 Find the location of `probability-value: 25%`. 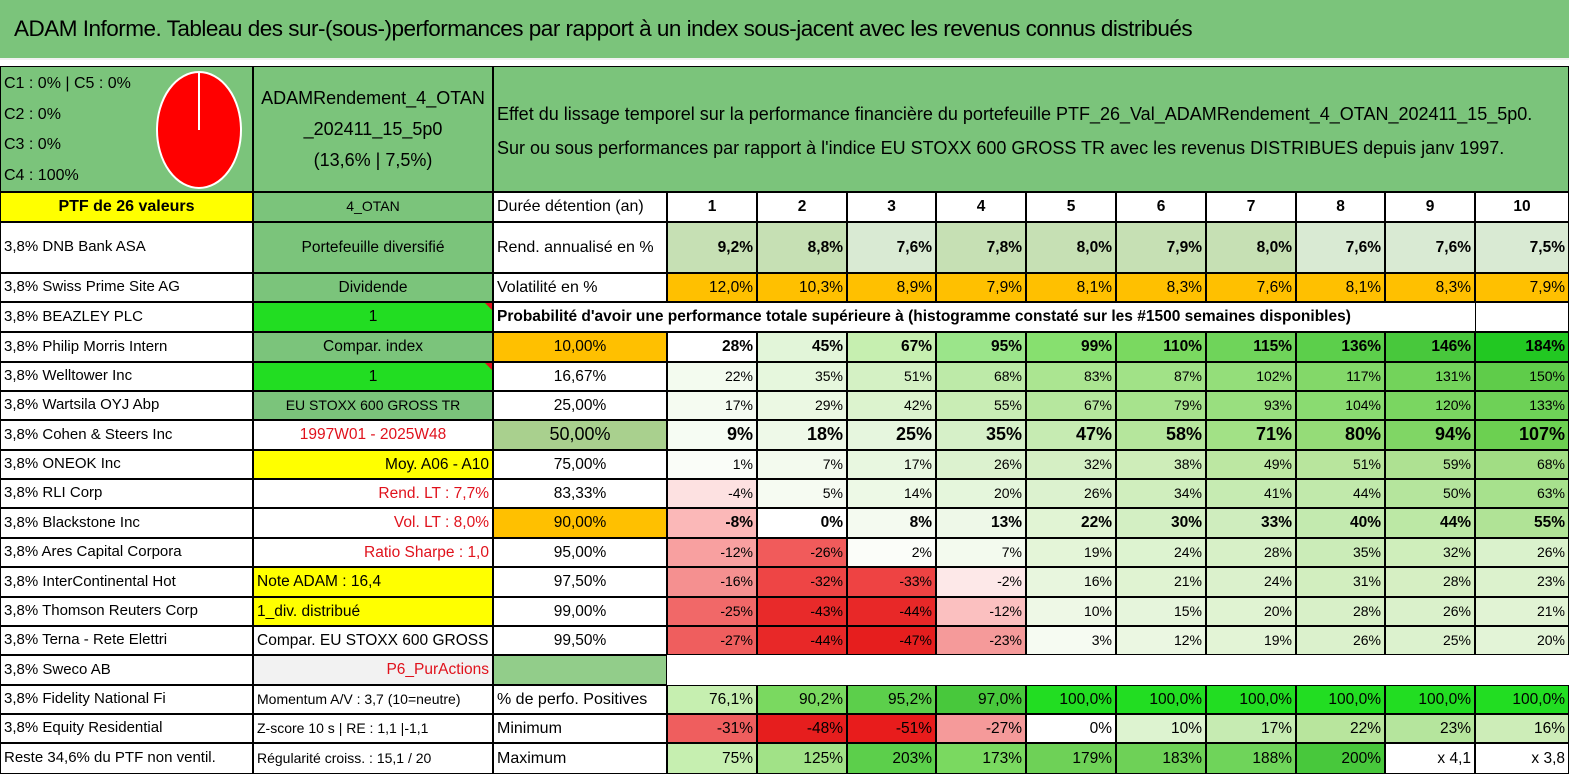

probability-value: 25% is located at coordinates (1430, 640).